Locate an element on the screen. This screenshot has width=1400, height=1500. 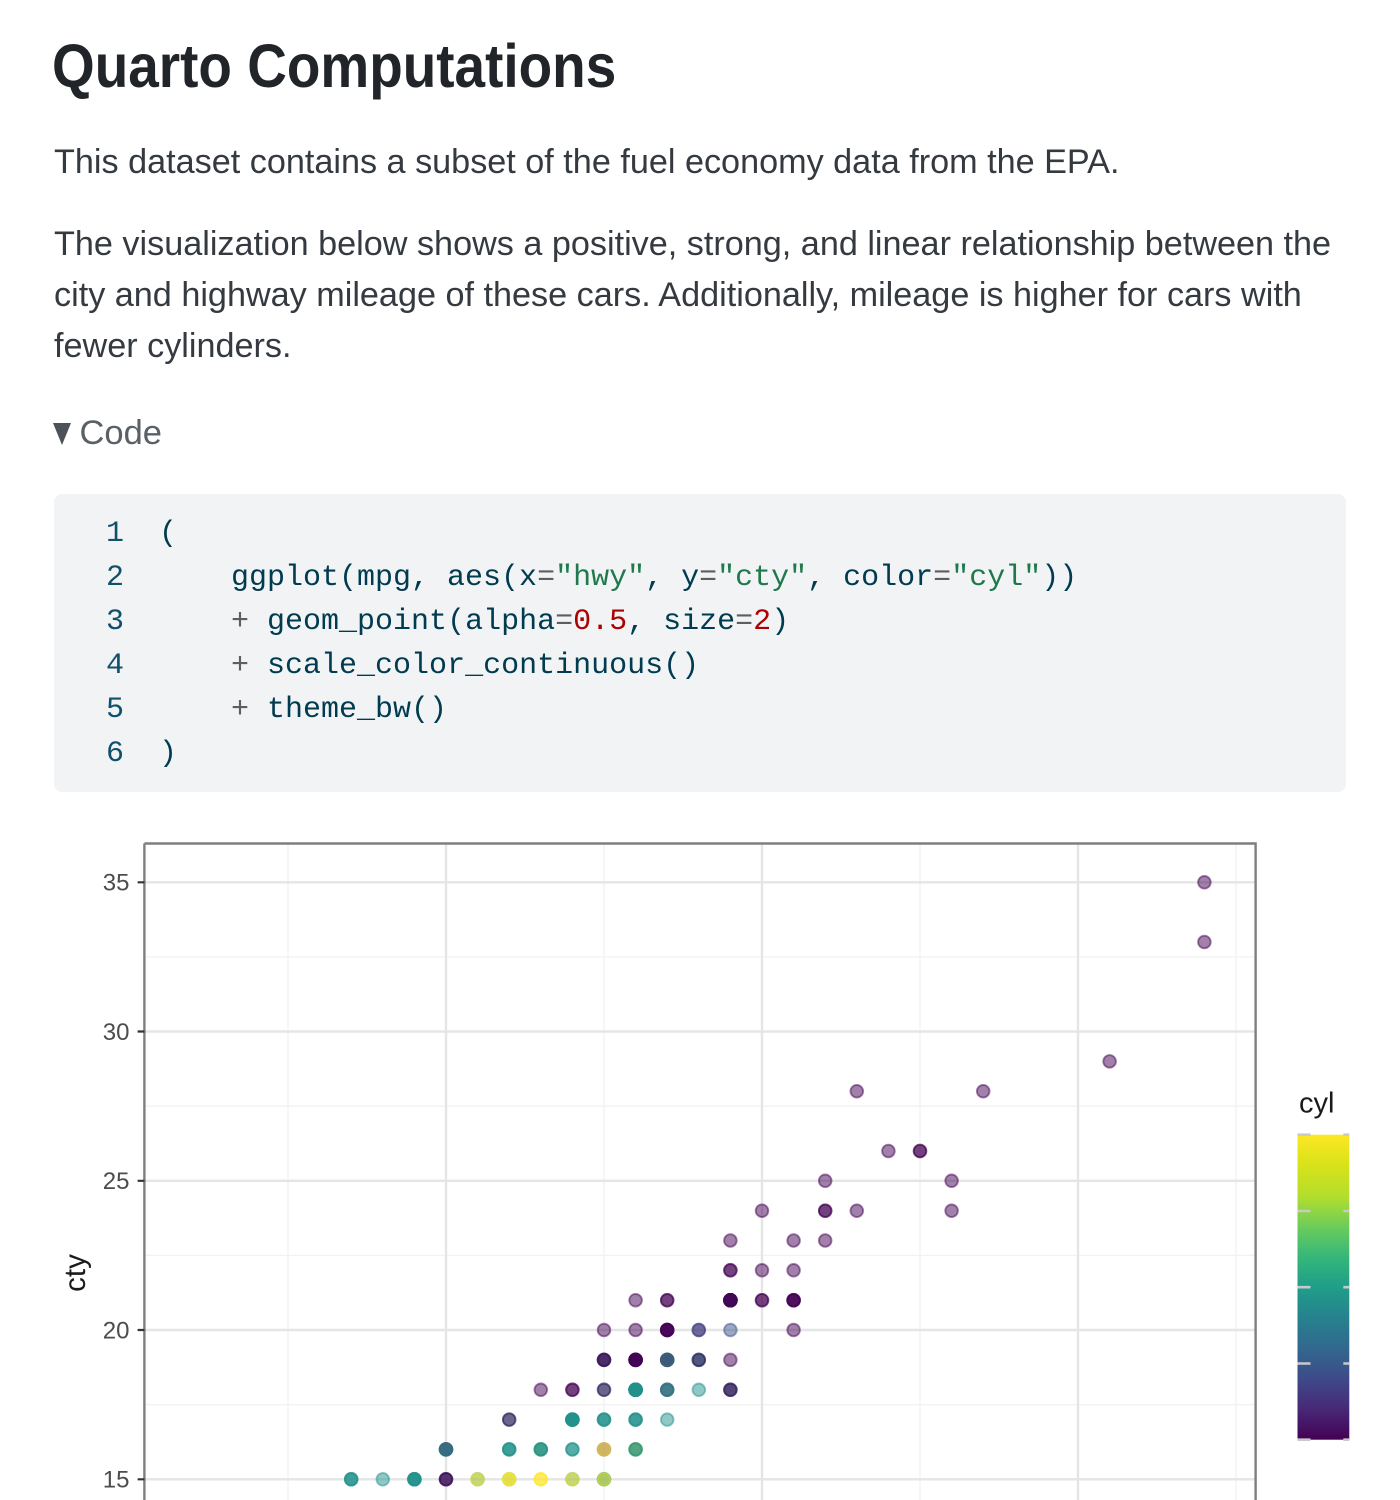
svg-text: cty is located at coordinates (75, 1273).